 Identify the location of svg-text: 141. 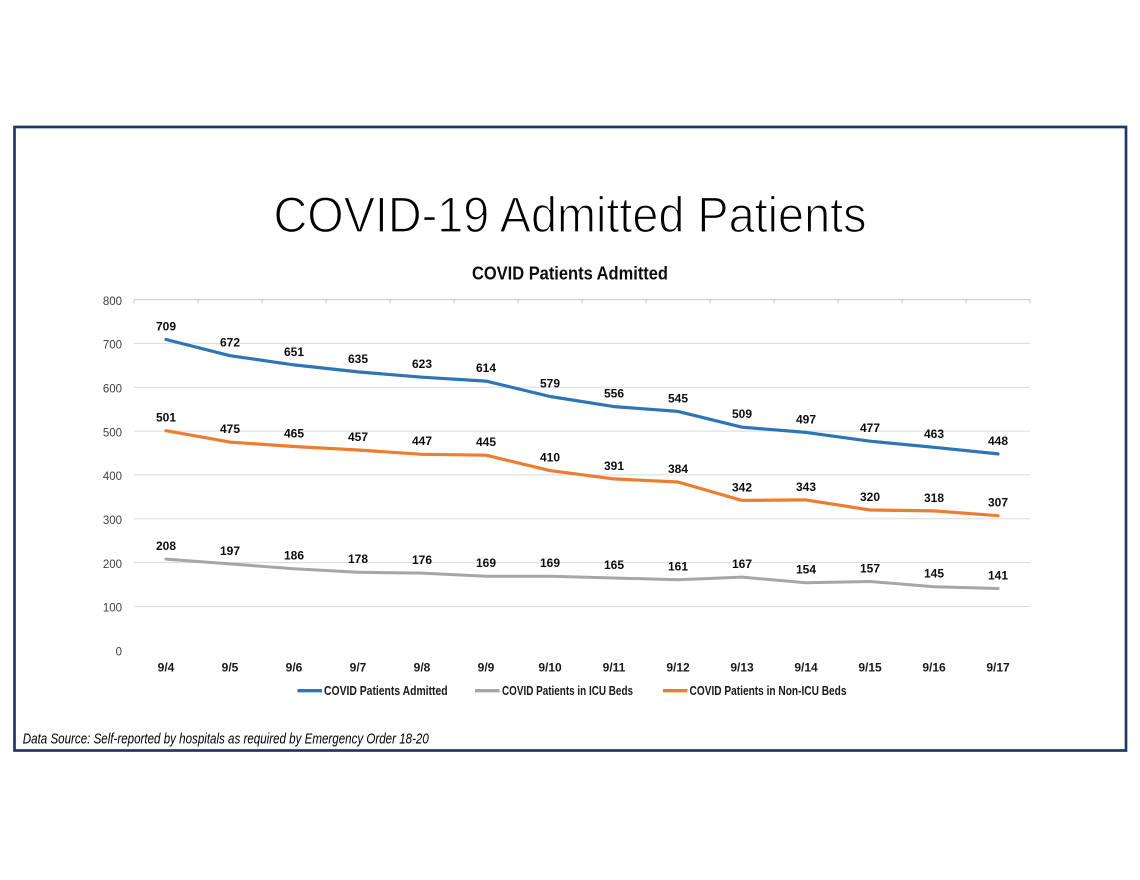
(998, 575).